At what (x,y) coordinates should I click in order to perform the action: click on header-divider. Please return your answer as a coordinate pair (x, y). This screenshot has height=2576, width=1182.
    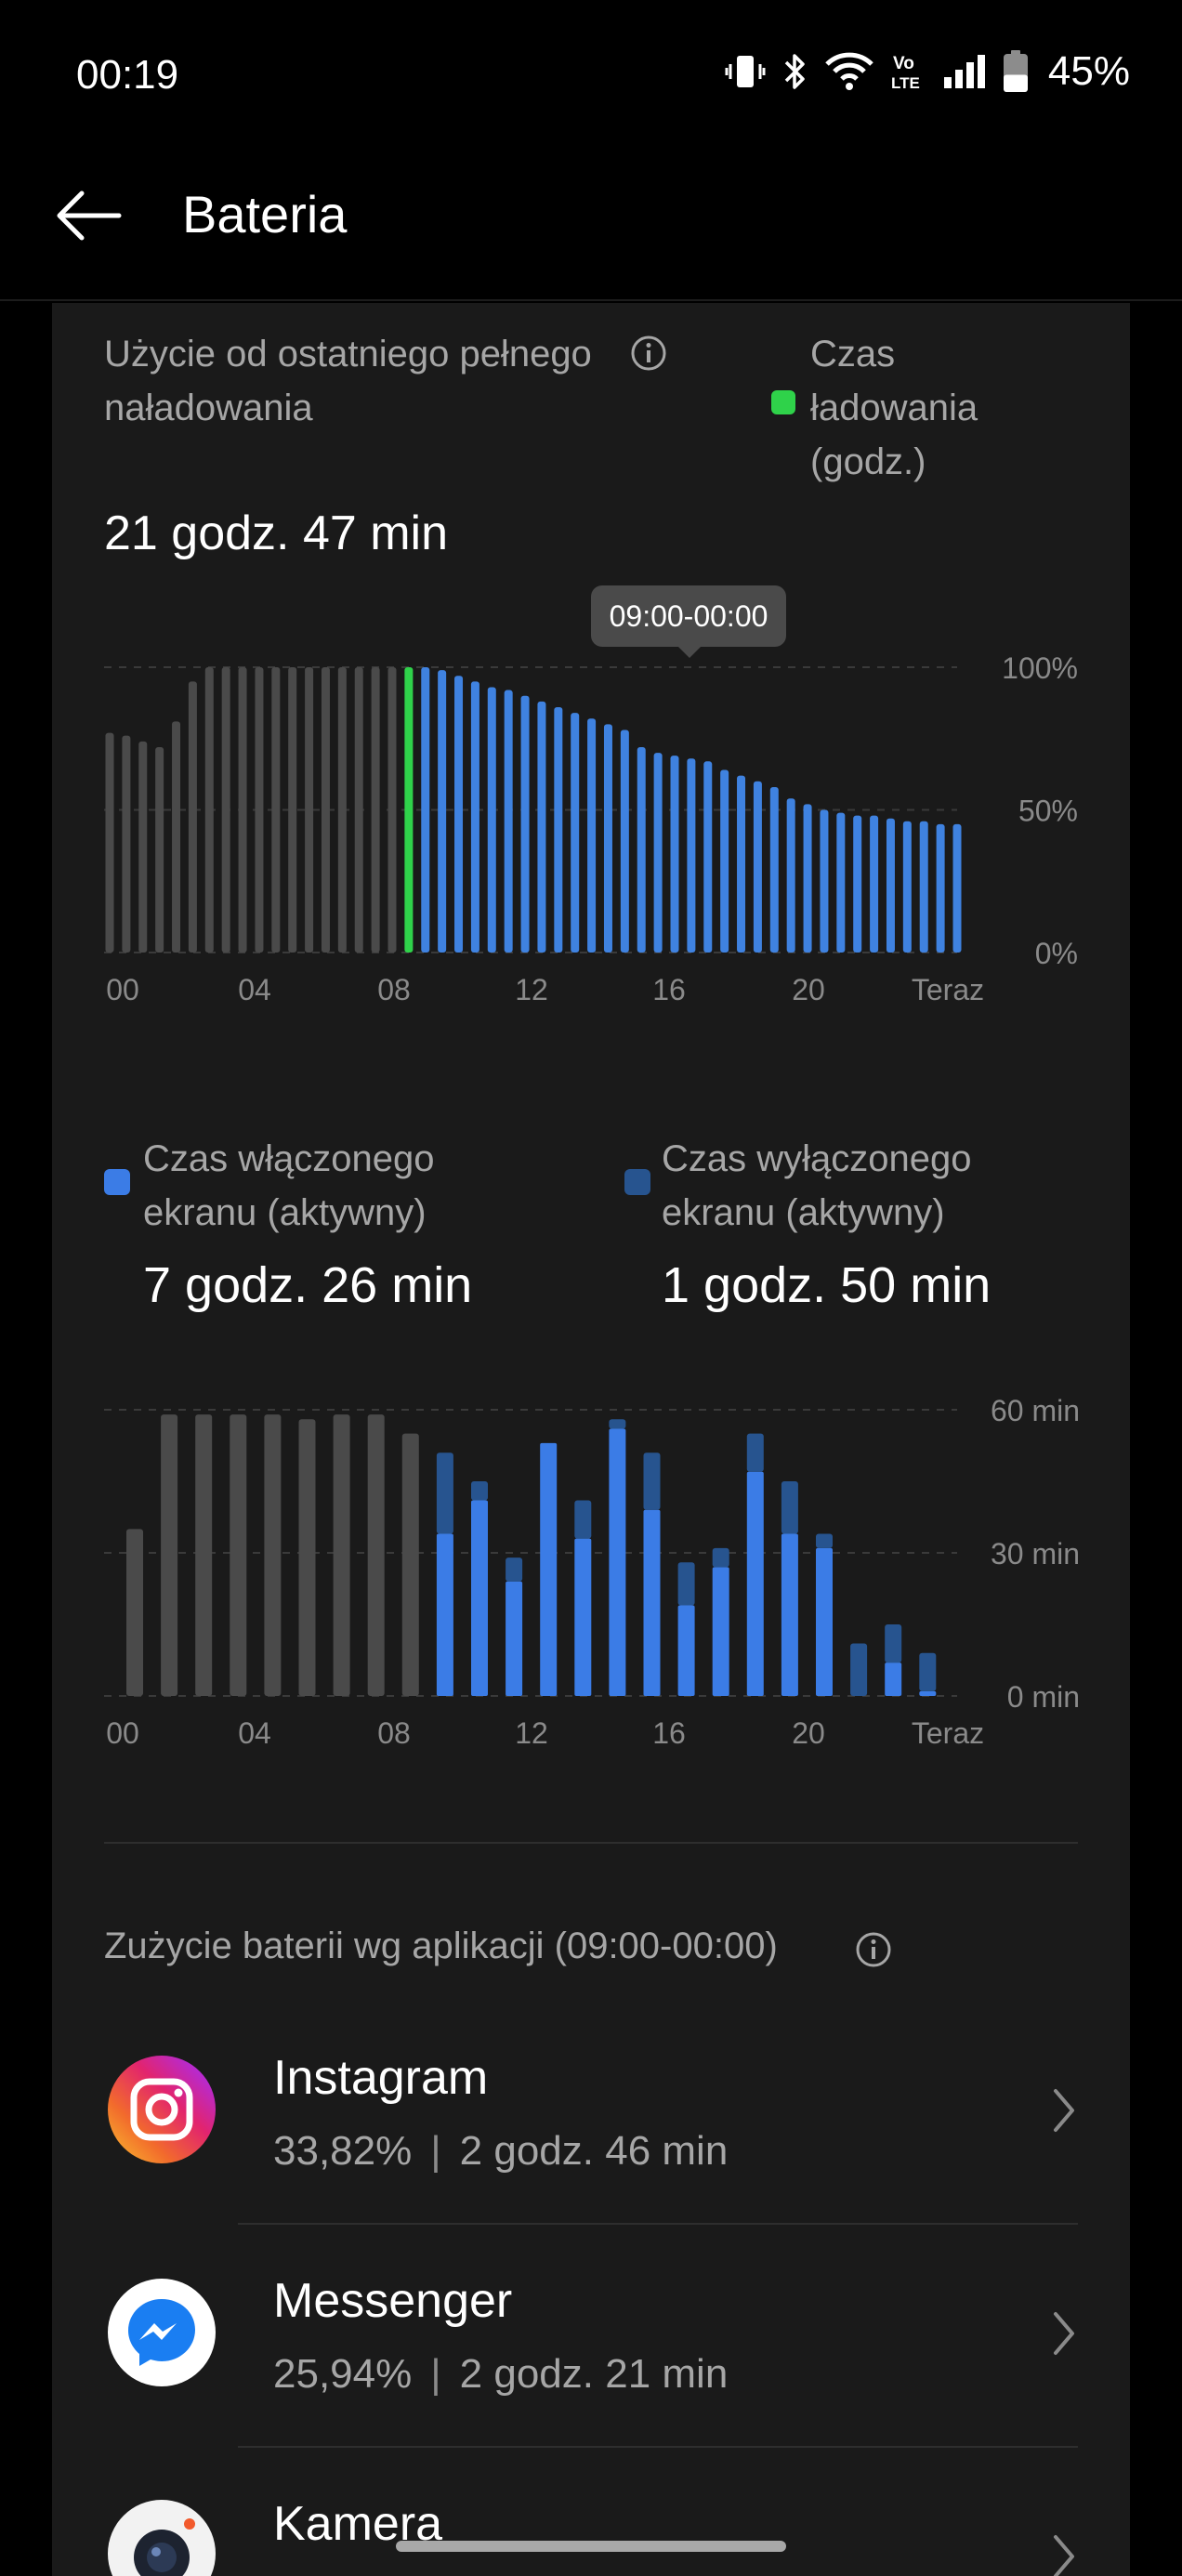
    Looking at the image, I should click on (591, 300).